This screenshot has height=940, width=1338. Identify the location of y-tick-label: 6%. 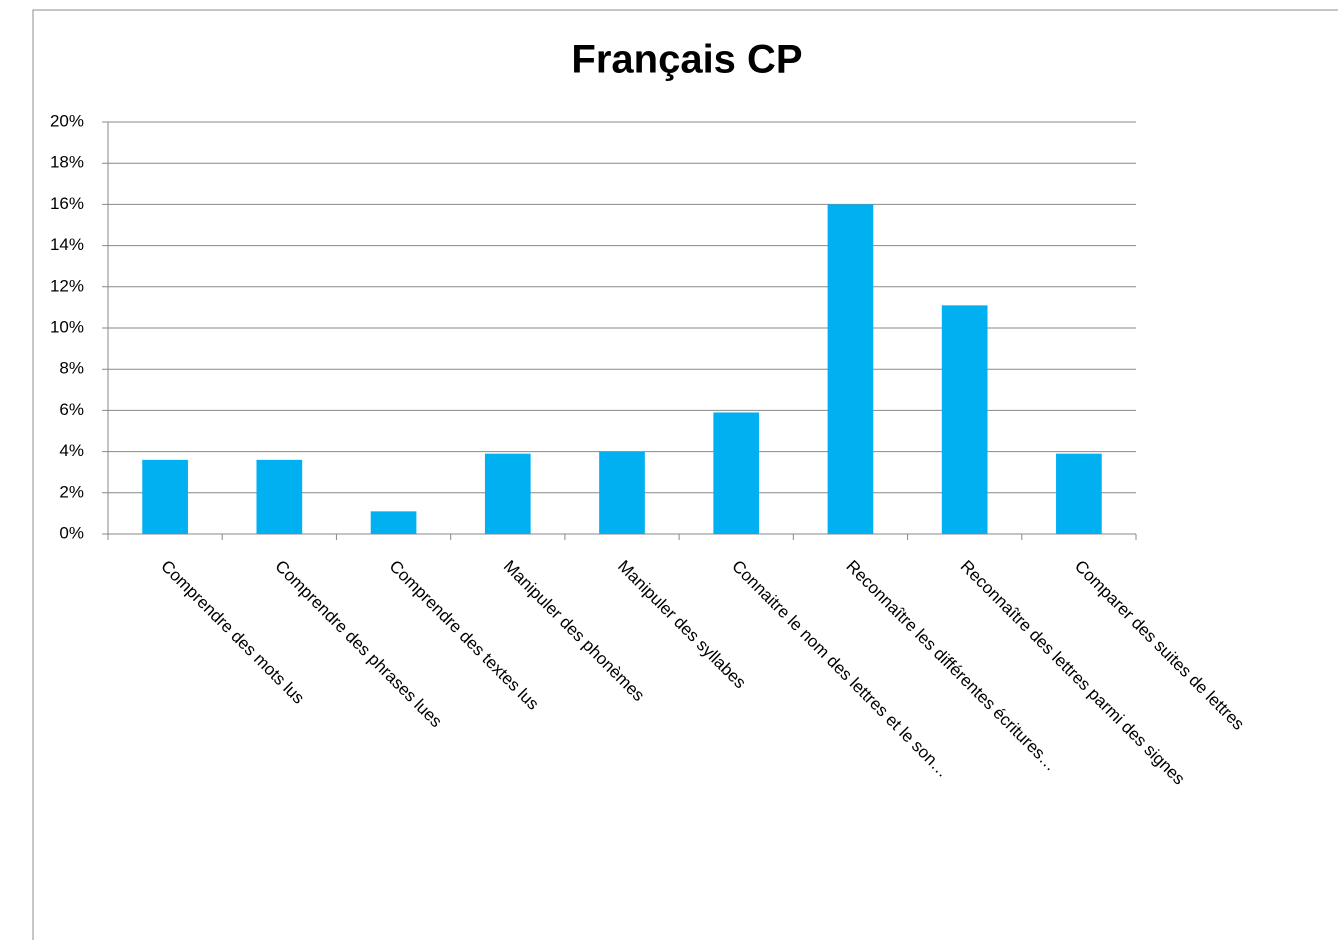
(71, 409).